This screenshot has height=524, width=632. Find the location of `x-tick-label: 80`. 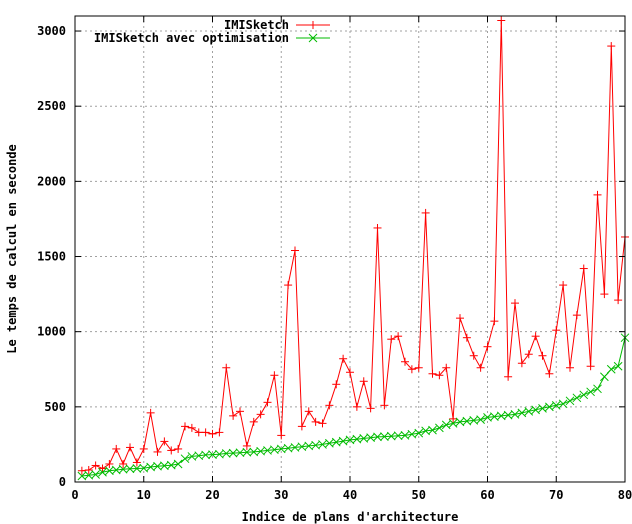

x-tick-label: 80 is located at coordinates (625, 495).